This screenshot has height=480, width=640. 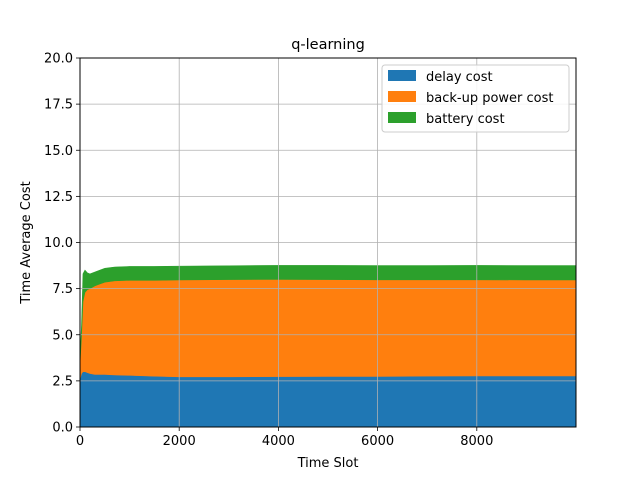 I want to click on x-tick-label: 0, so click(x=80, y=441).